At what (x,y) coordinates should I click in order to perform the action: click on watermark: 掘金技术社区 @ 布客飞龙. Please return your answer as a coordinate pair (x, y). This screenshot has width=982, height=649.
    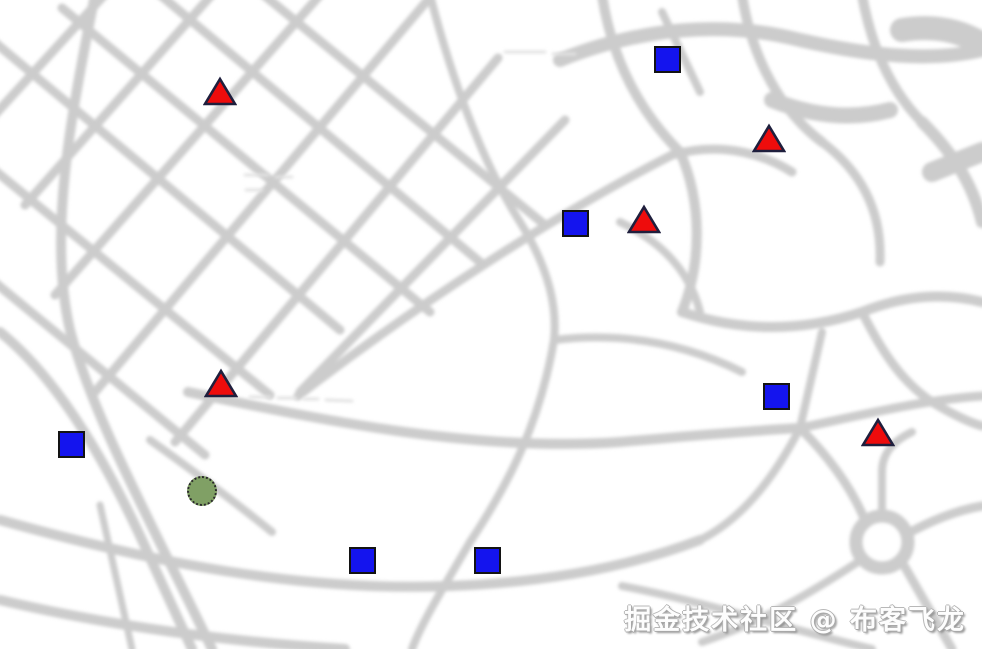
    Looking at the image, I should click on (795, 620).